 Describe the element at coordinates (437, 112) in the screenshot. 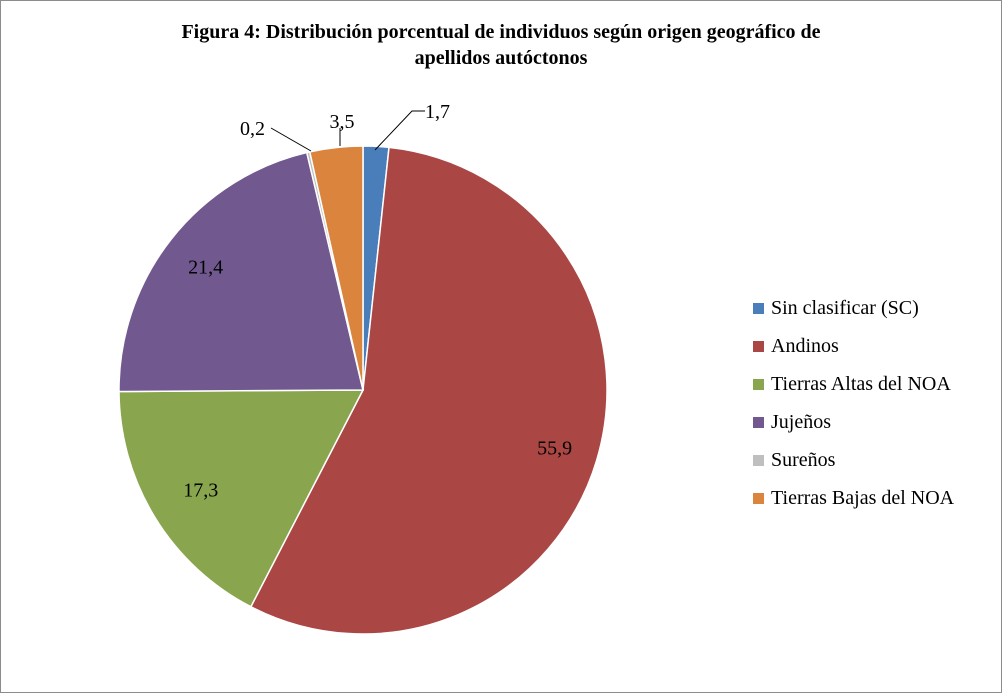

I see `data-label-sin-clasificar-sc: 1,7` at that location.